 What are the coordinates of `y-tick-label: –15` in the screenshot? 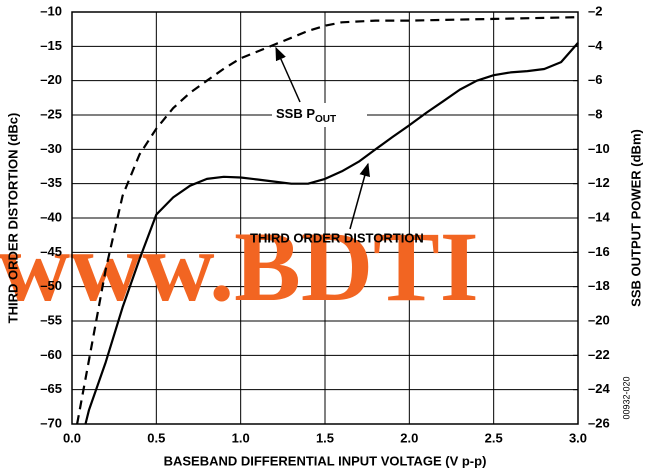 It's located at (51, 45).